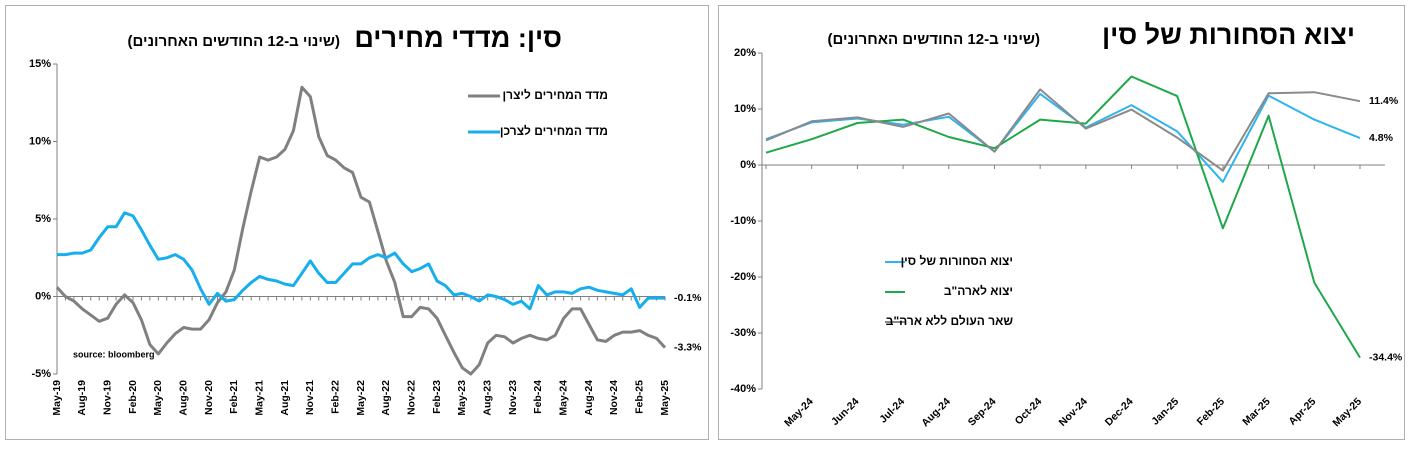 The width and height of the screenshot is (1410, 455). I want to click on x-tick-label: Nov-20, so click(209, 397).